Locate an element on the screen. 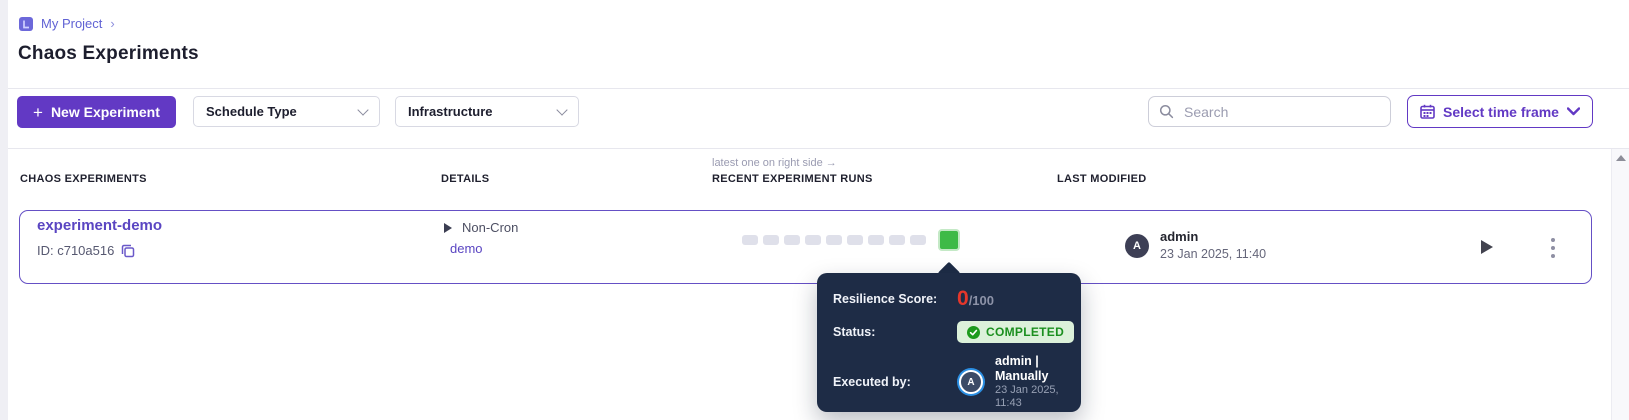  expand-play-icon is located at coordinates (448, 227).